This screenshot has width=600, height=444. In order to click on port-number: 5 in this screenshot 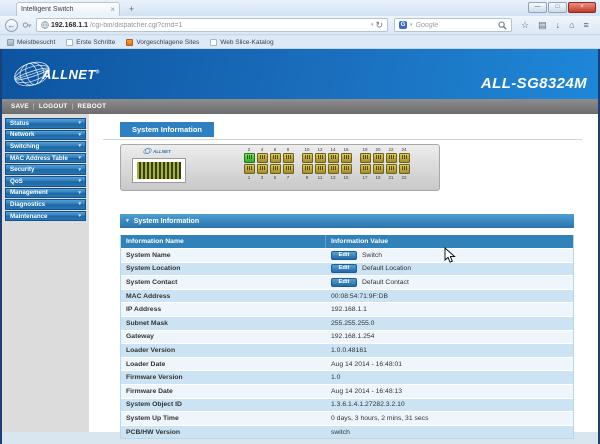, I will do `click(275, 177)`.